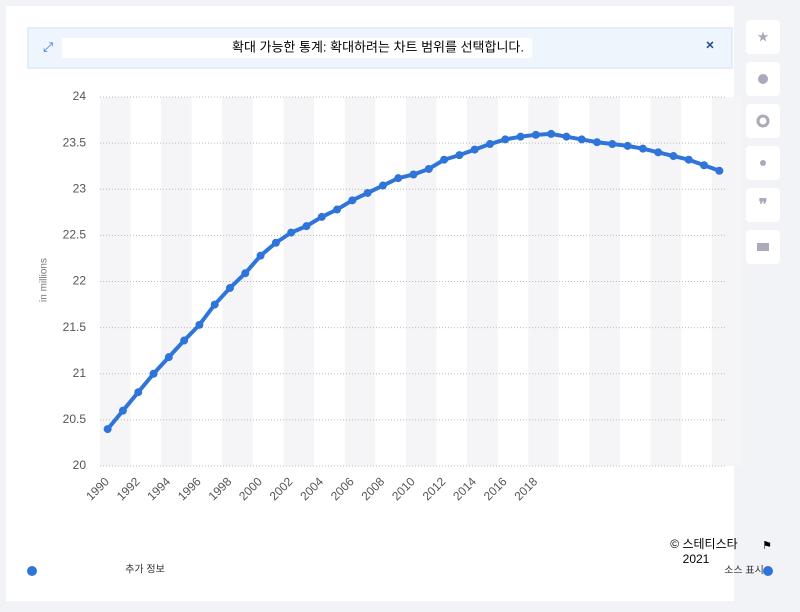 This screenshot has height=612, width=800. What do you see at coordinates (32, 571) in the screenshot?
I see `info-icon` at bounding box center [32, 571].